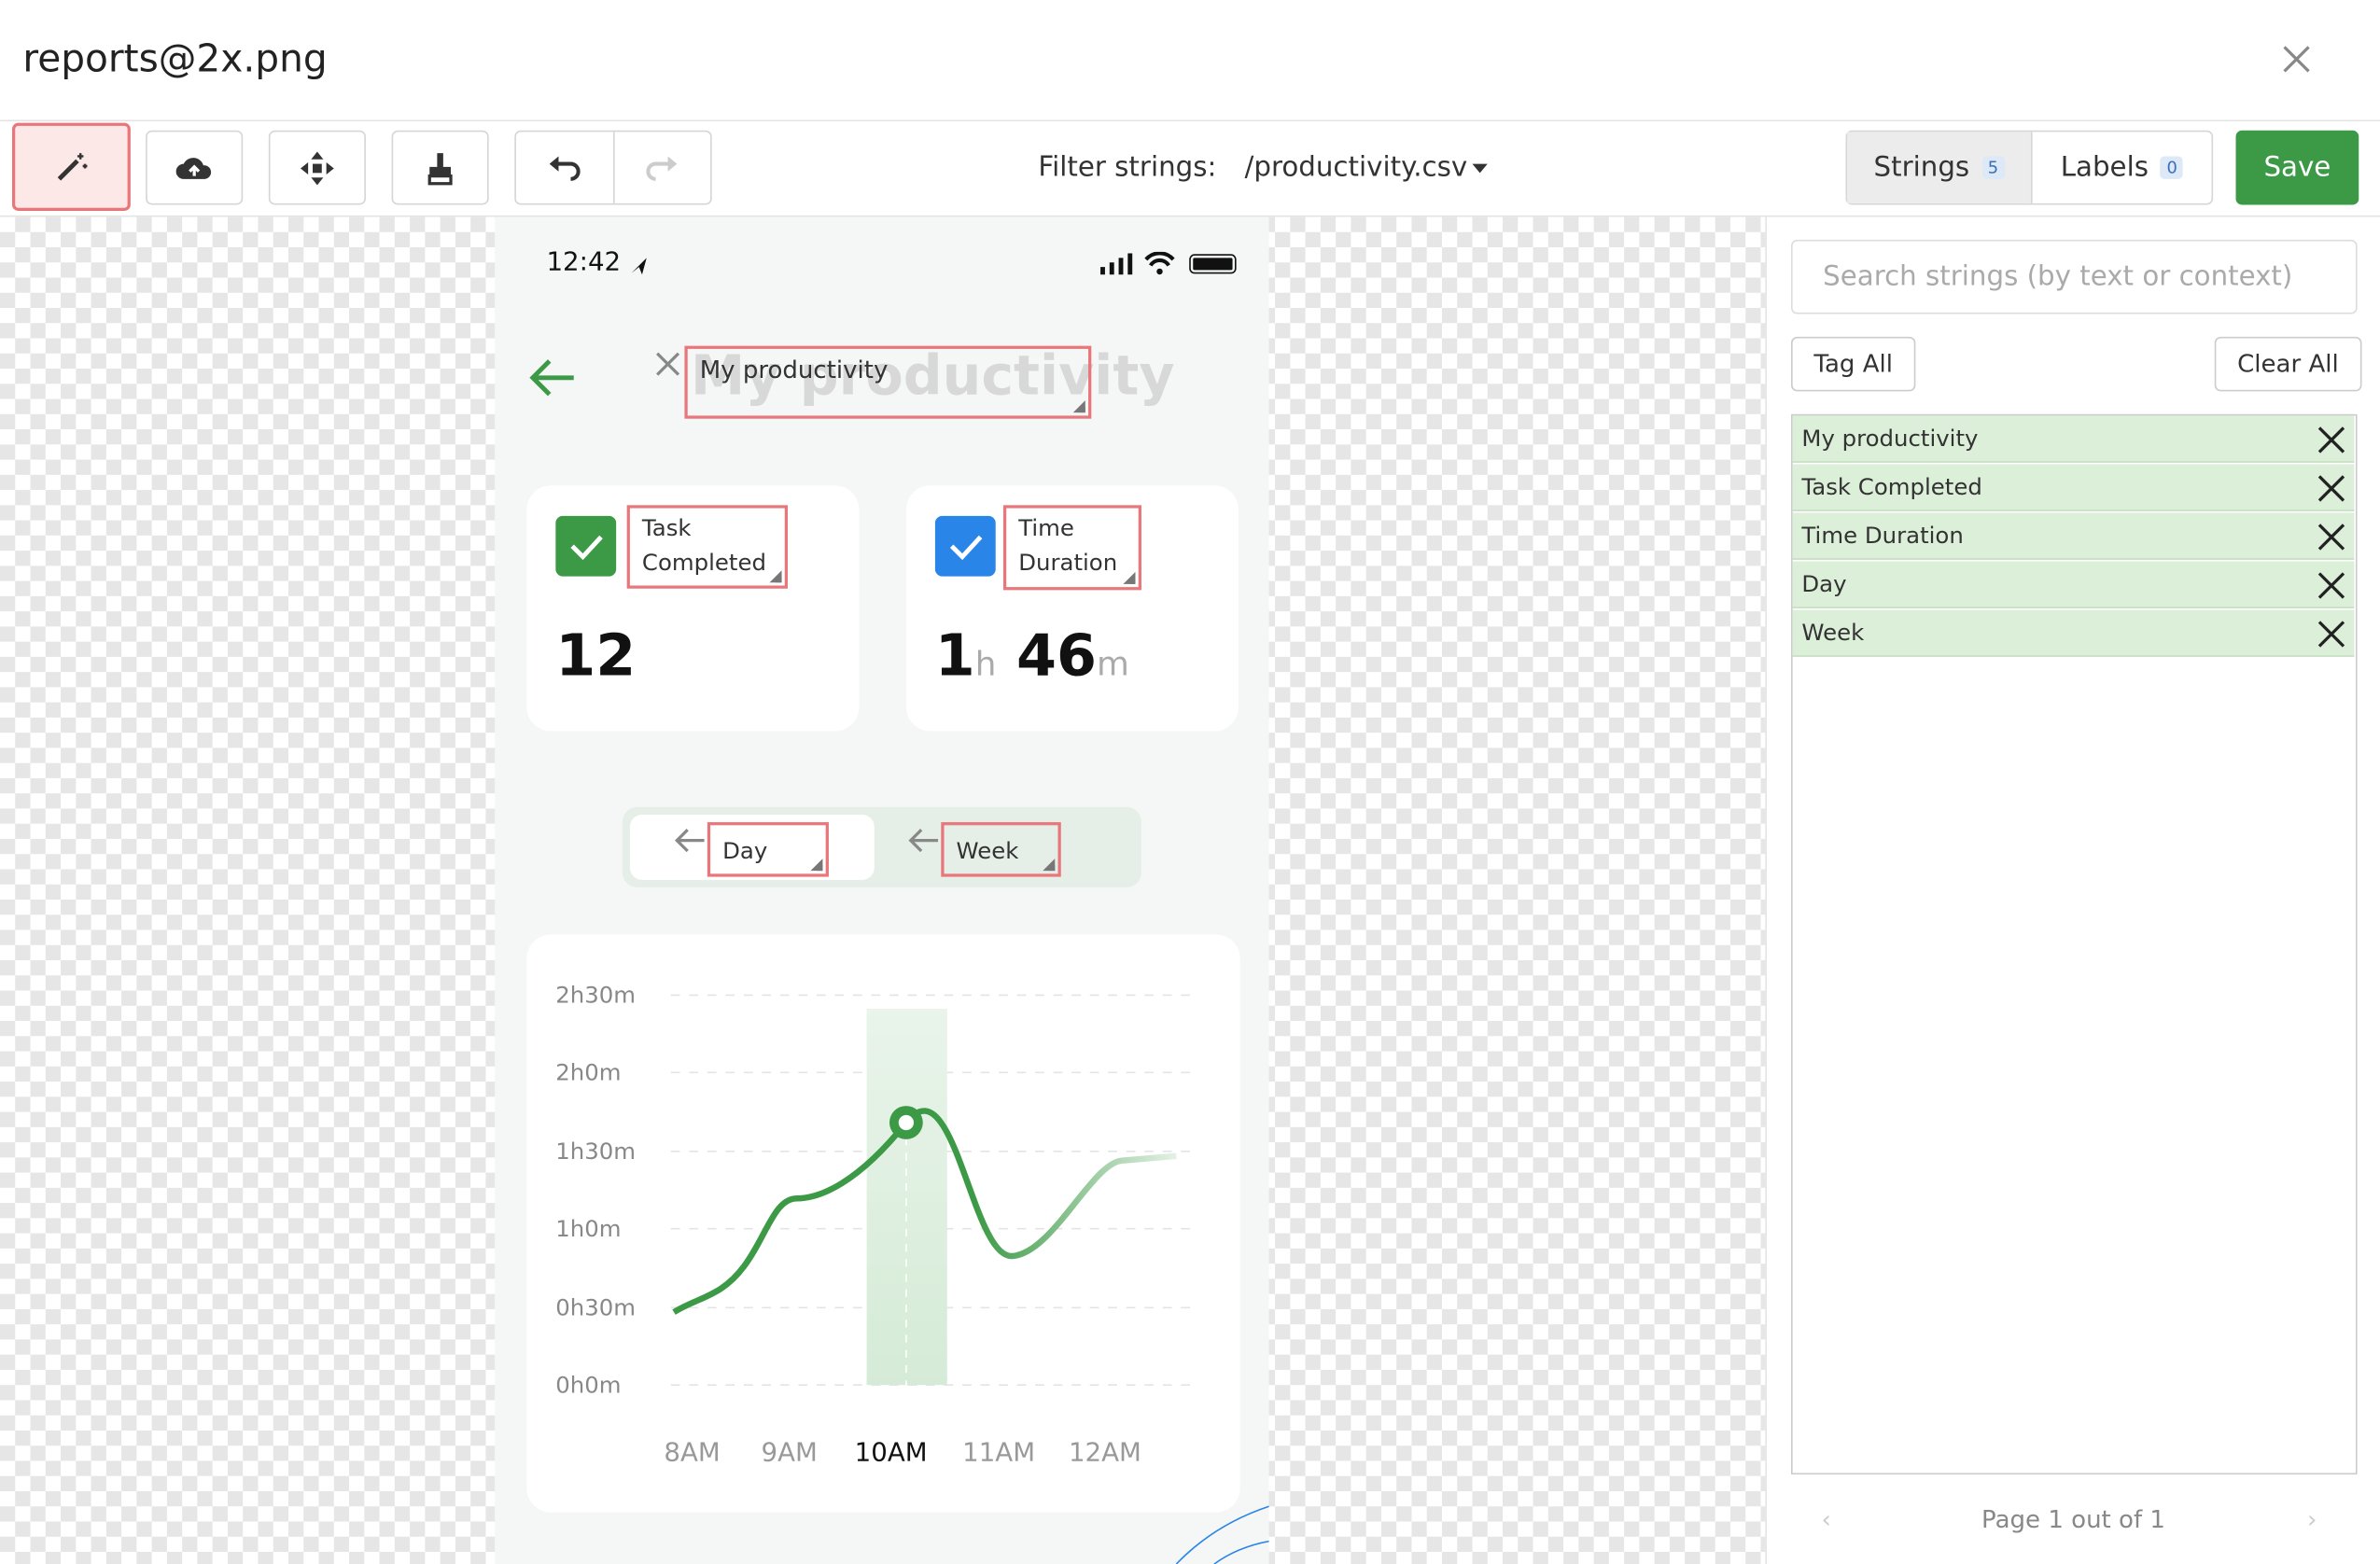  What do you see at coordinates (552, 378) in the screenshot?
I see `back-arrow` at bounding box center [552, 378].